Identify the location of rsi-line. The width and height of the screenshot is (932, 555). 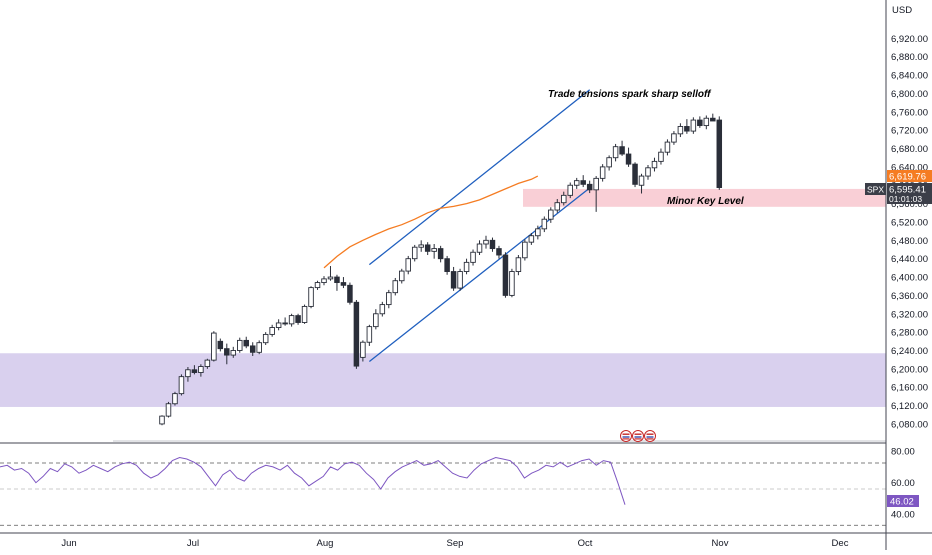
(313, 480).